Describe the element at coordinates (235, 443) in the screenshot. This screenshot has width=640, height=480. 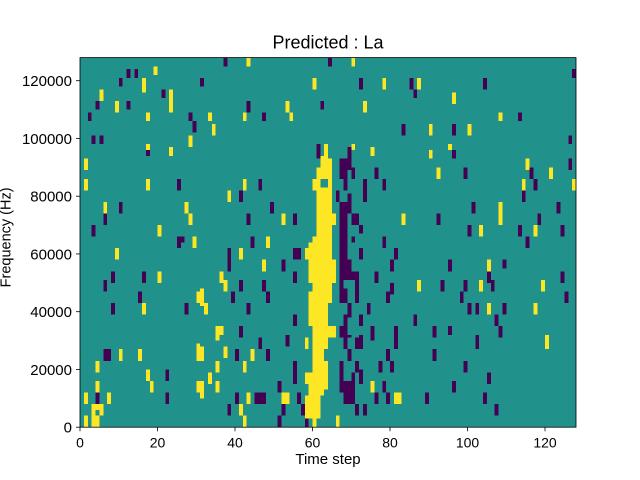
I see `svg-text: 40` at that location.